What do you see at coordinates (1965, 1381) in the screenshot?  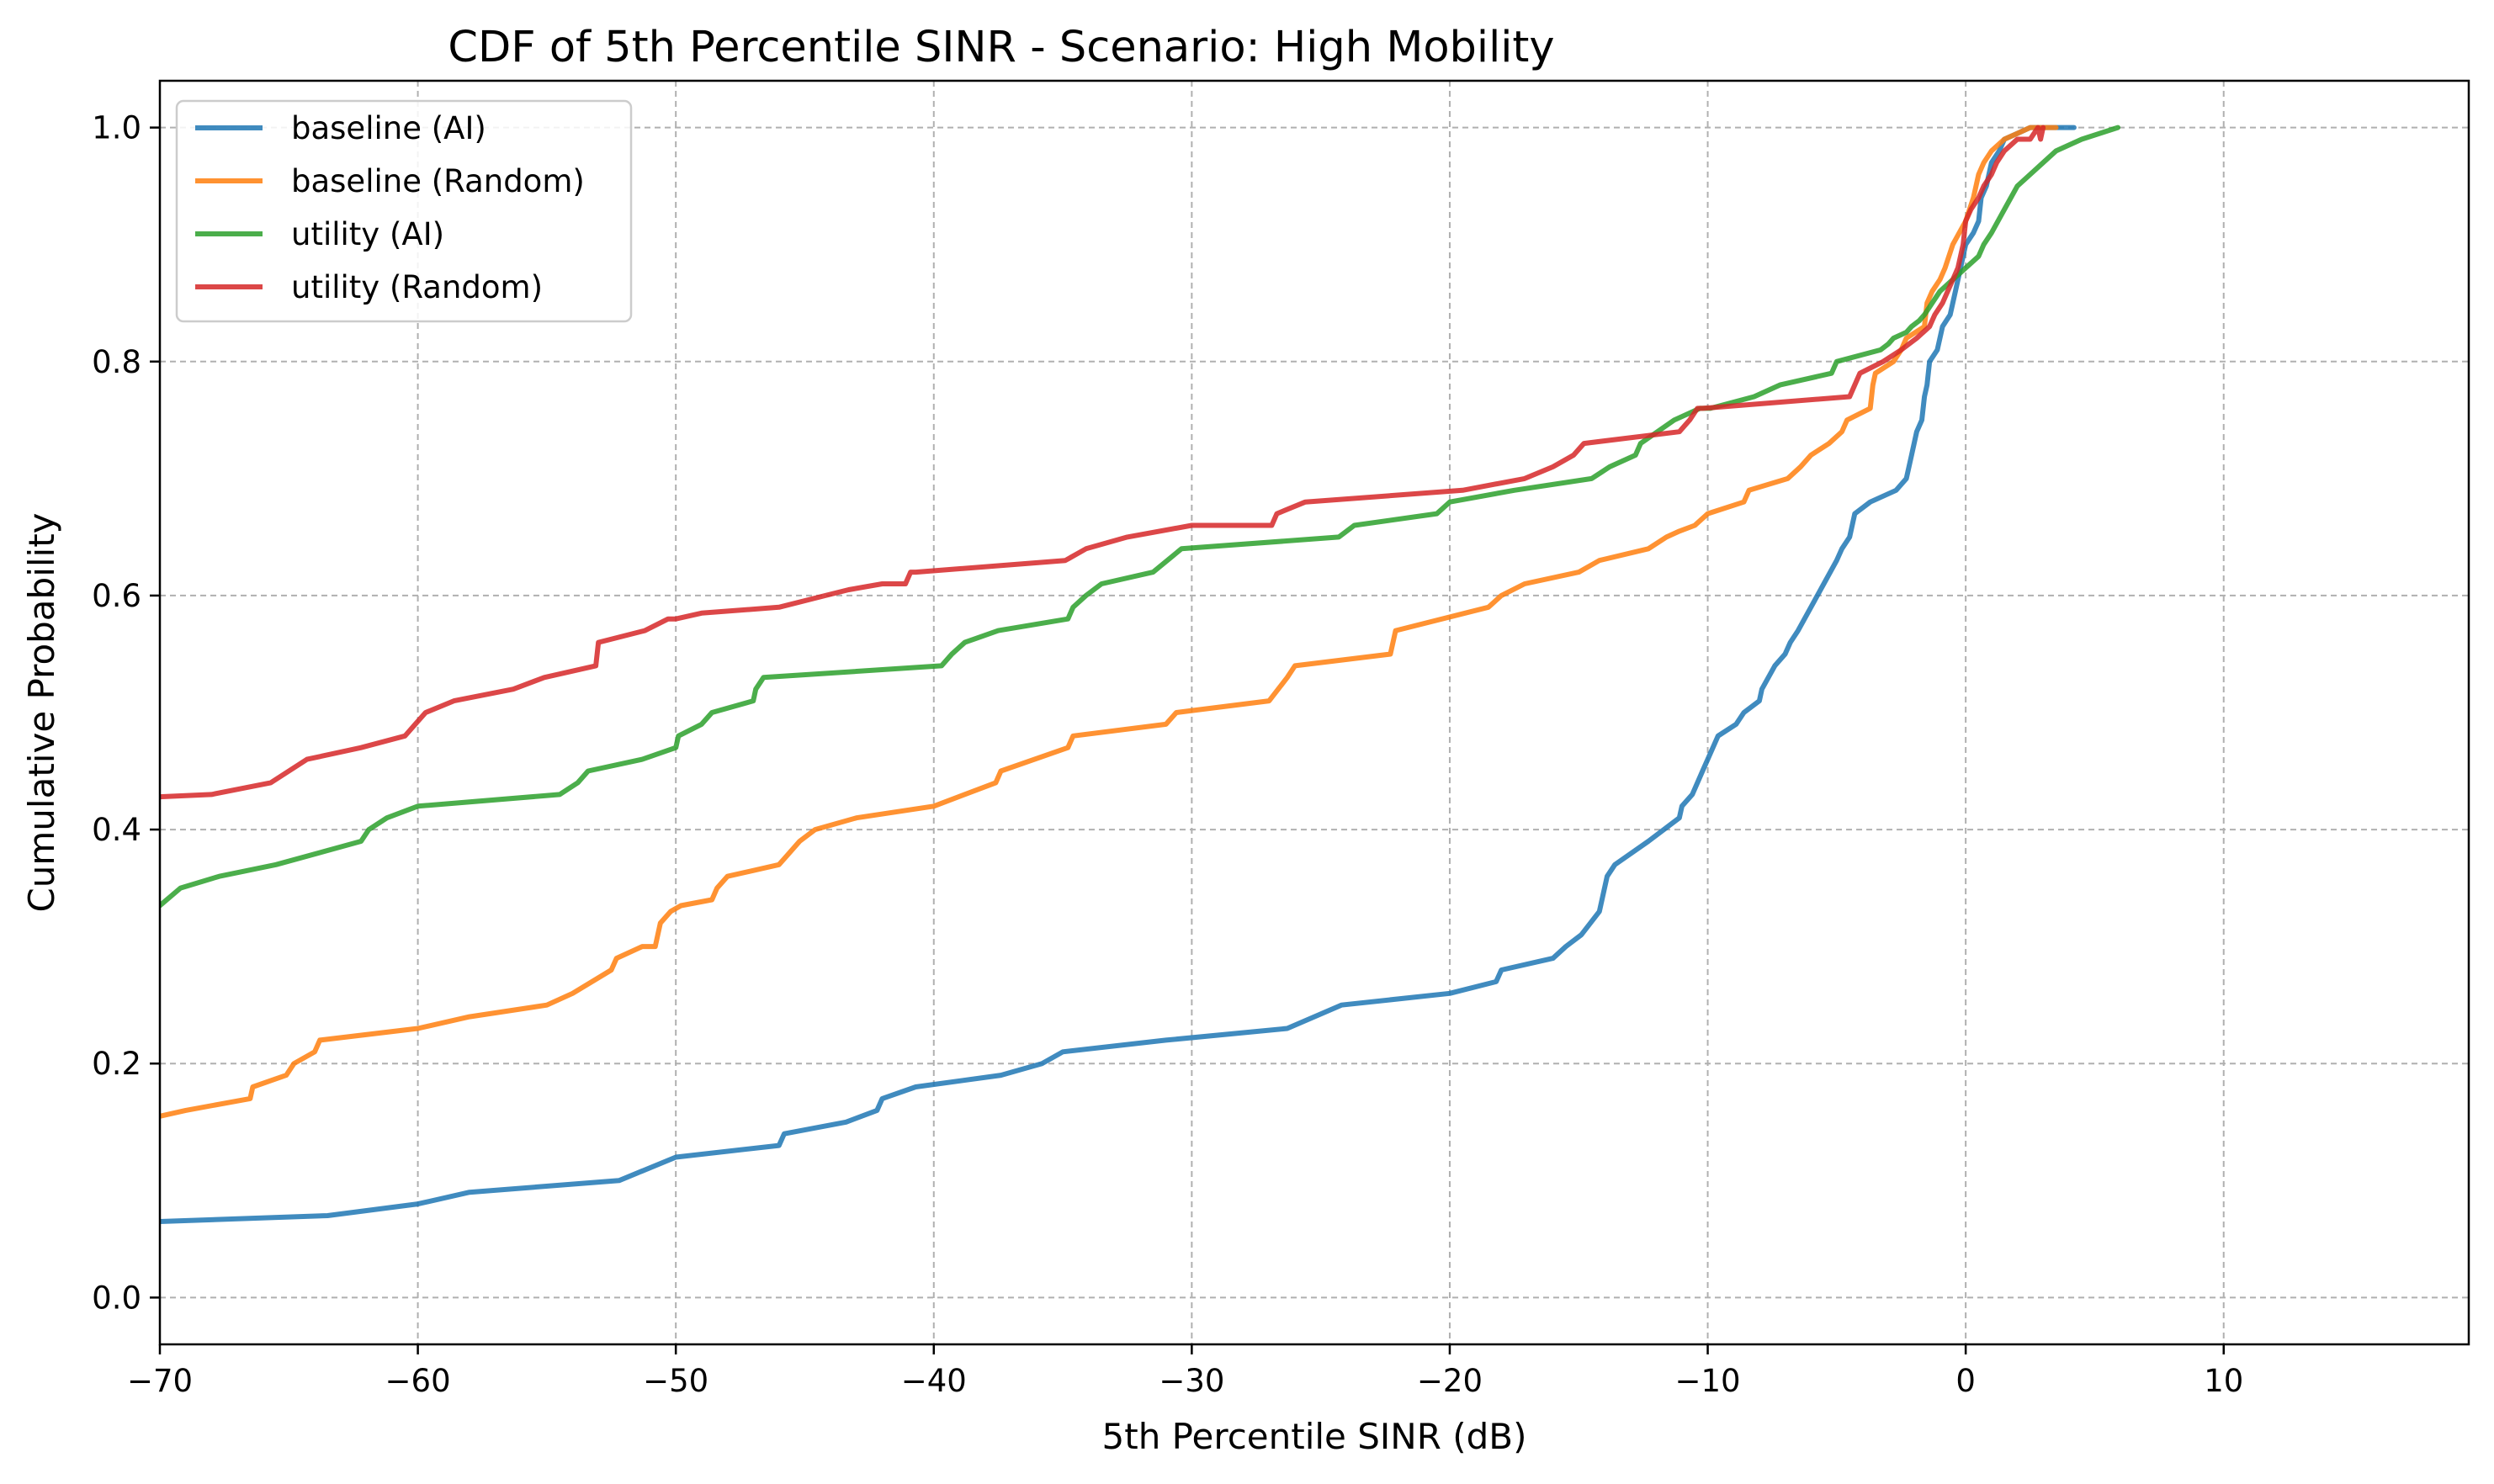 I see `x-tick-label: 0` at bounding box center [1965, 1381].